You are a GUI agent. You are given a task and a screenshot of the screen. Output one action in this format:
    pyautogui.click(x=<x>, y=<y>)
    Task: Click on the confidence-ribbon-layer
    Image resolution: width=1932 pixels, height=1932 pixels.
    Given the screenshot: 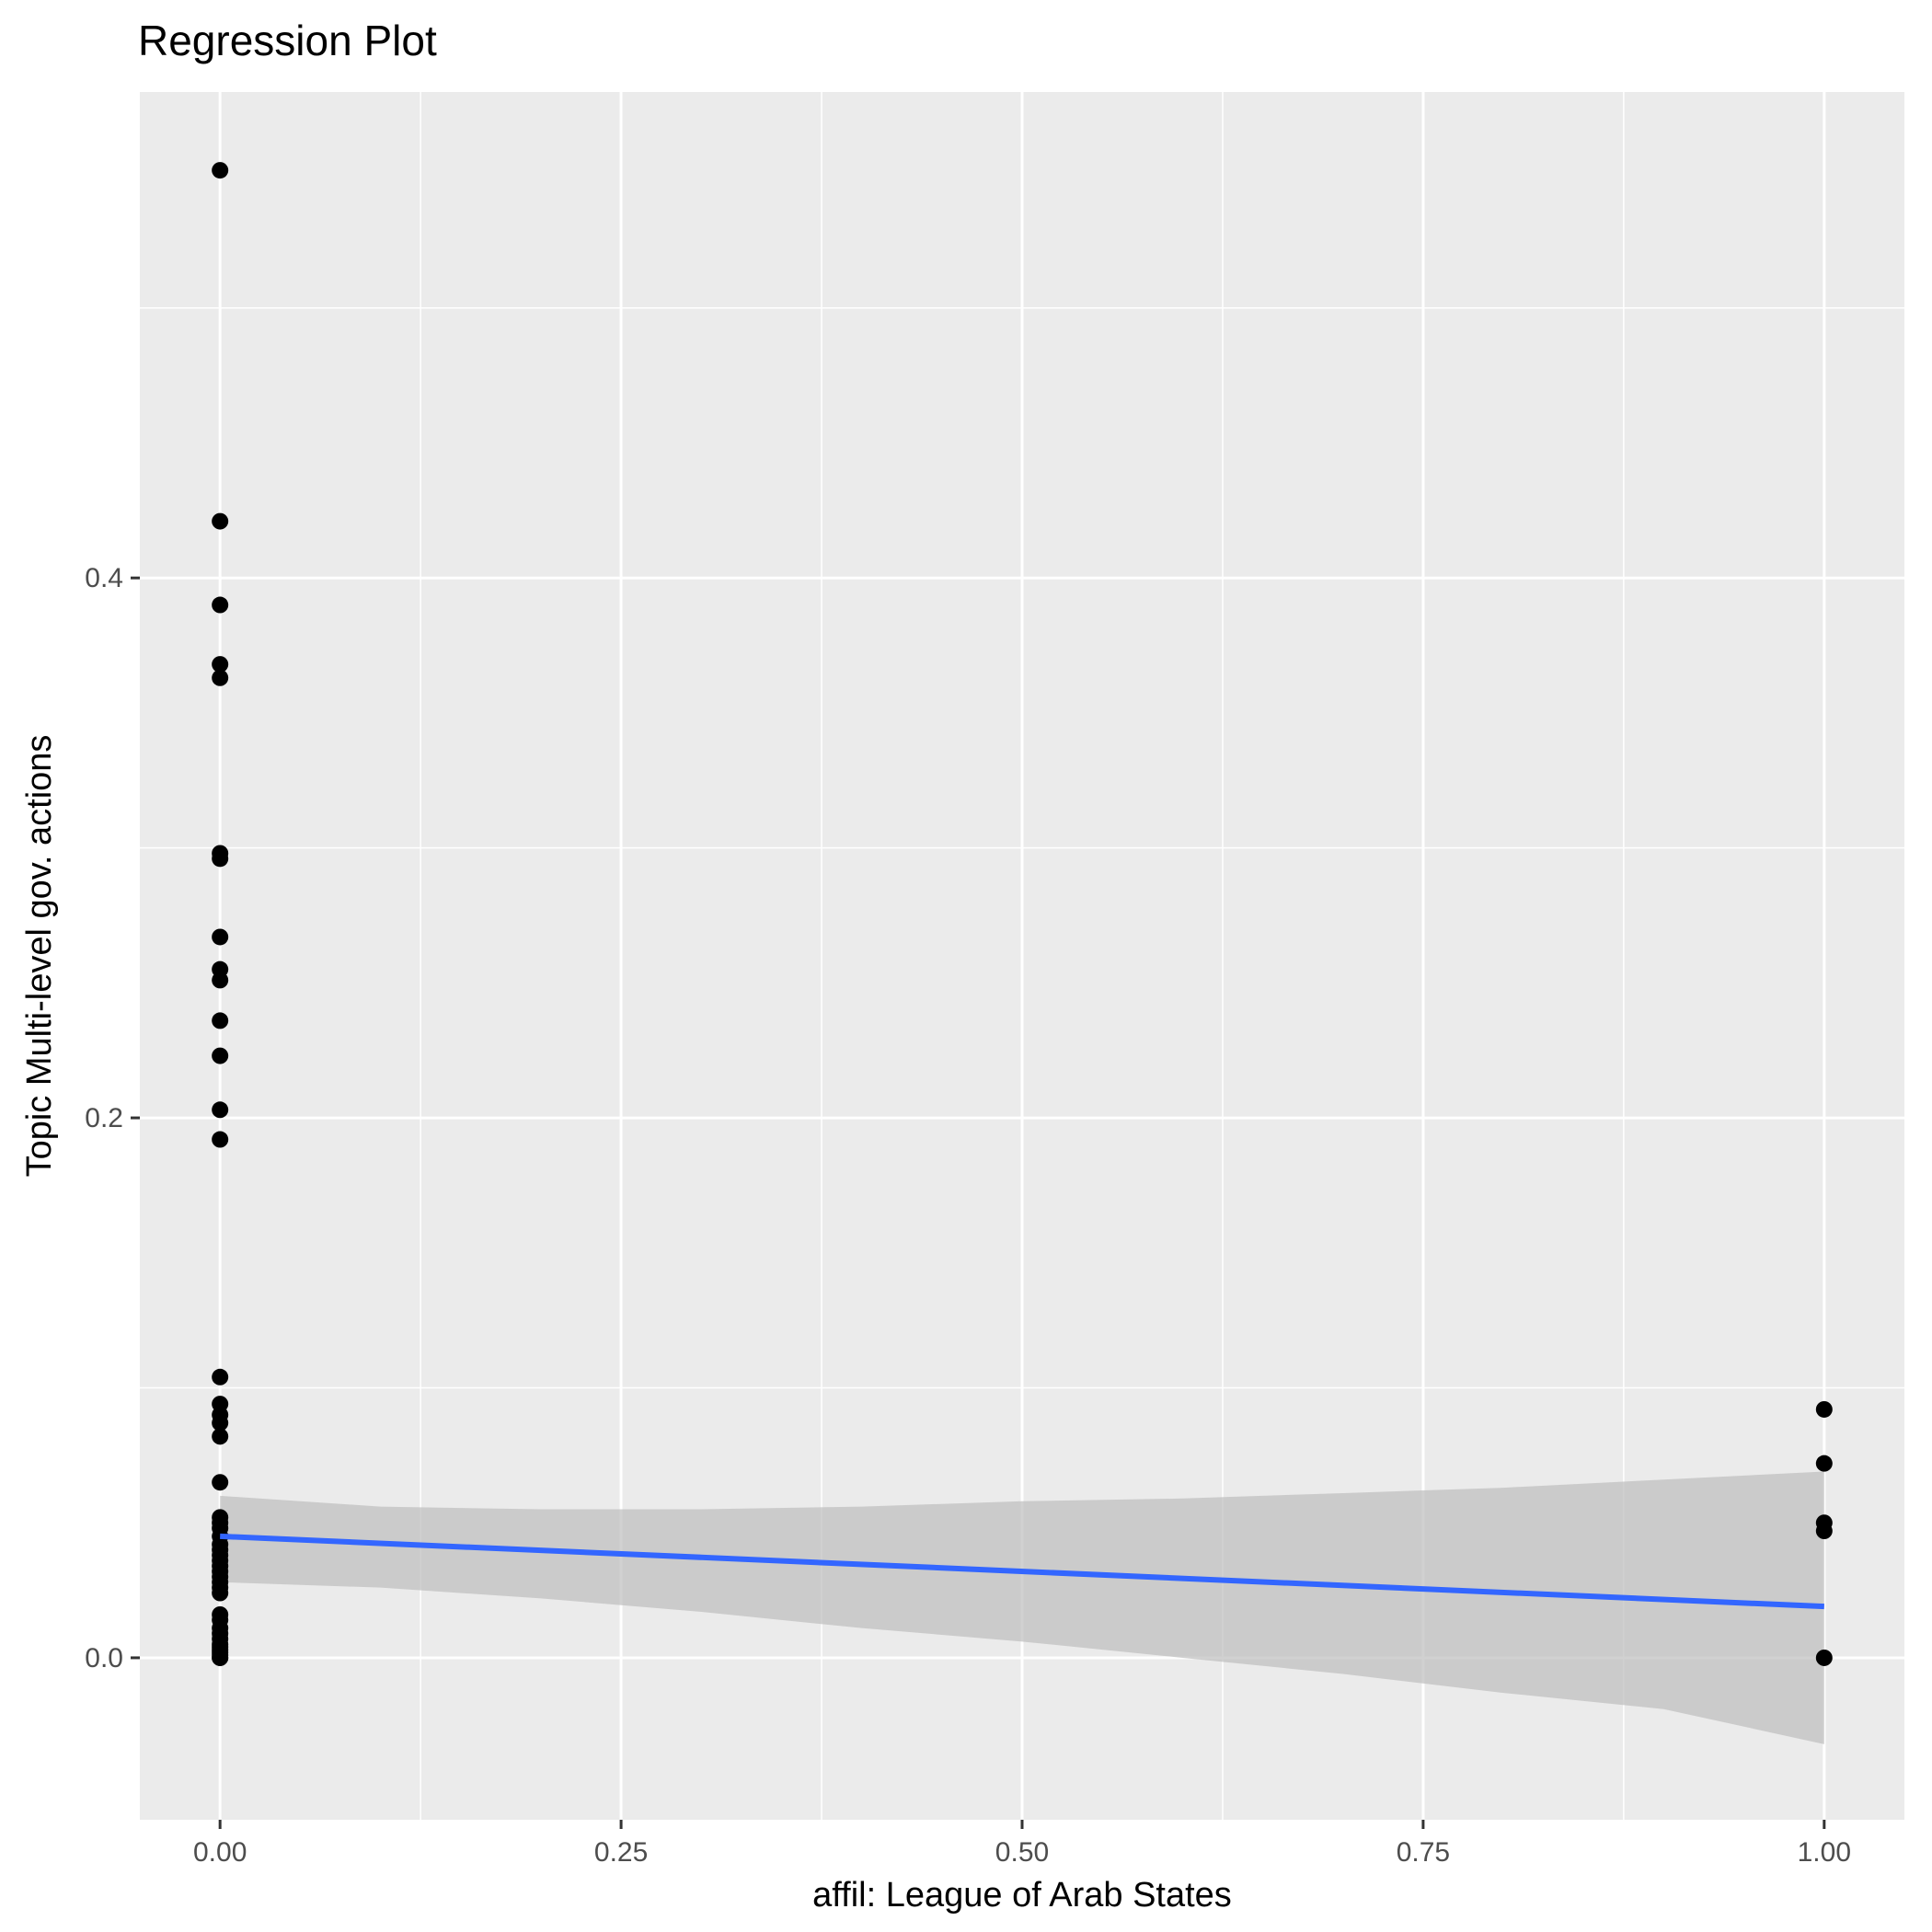 What is the action you would take?
    pyautogui.click(x=1022, y=1607)
    